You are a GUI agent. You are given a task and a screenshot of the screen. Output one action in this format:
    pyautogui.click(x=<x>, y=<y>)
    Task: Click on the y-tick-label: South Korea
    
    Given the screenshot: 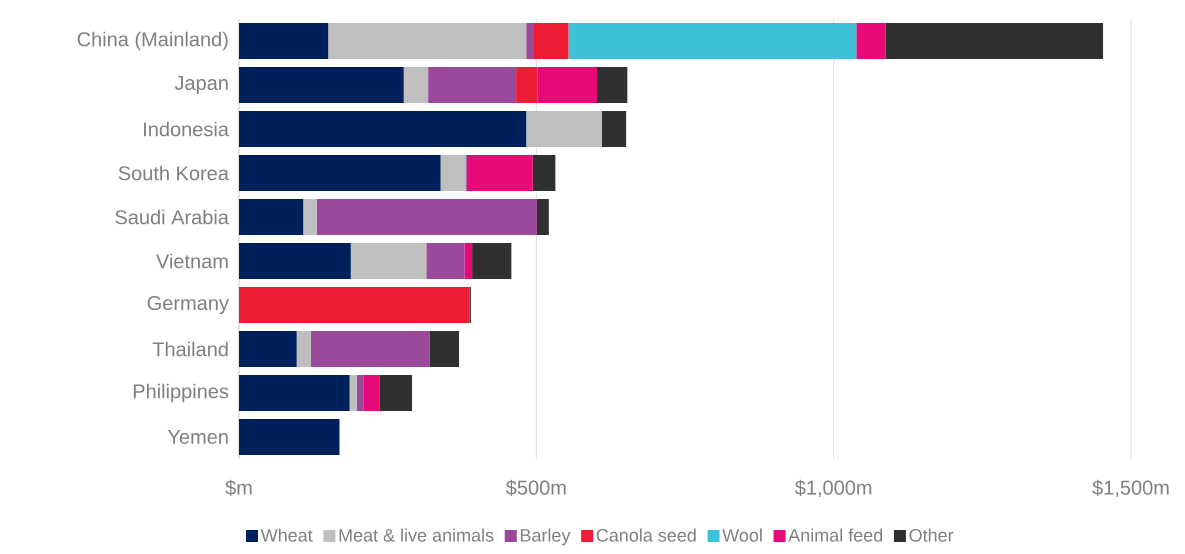 What is the action you would take?
    pyautogui.click(x=173, y=173)
    